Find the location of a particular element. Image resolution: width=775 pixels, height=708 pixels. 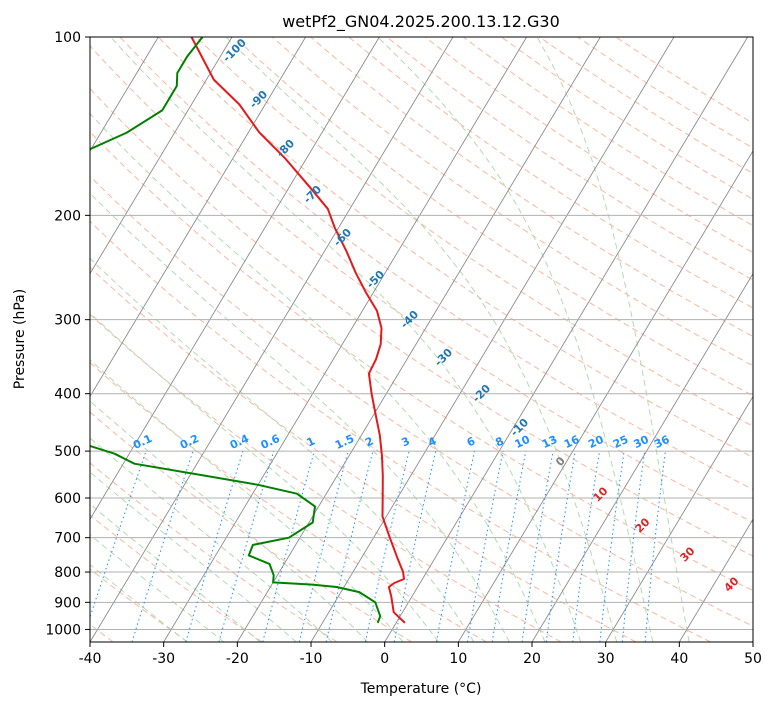

x-axis: -40 -30 -20 -10 0 10 20 30 40 50 is located at coordinates (420, 654).